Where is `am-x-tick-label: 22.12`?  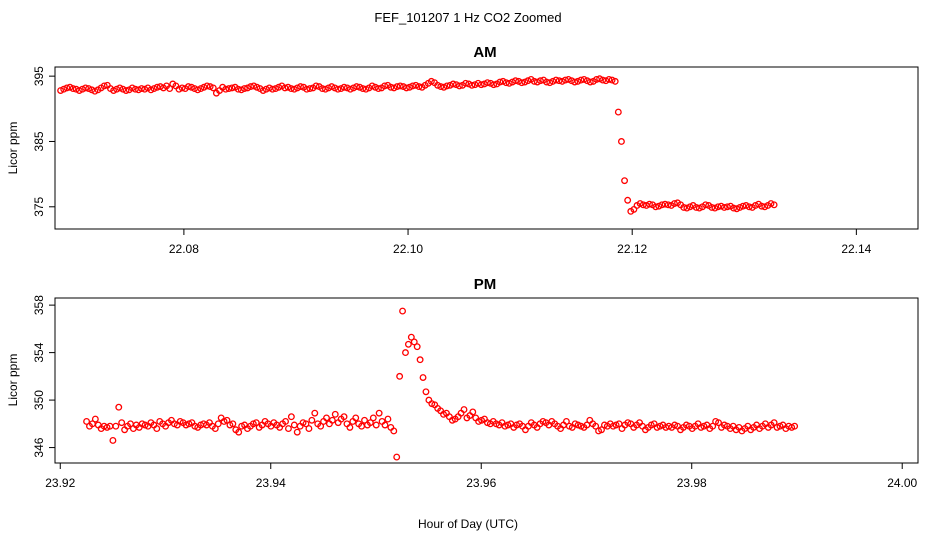
am-x-tick-label: 22.12 is located at coordinates (632, 249).